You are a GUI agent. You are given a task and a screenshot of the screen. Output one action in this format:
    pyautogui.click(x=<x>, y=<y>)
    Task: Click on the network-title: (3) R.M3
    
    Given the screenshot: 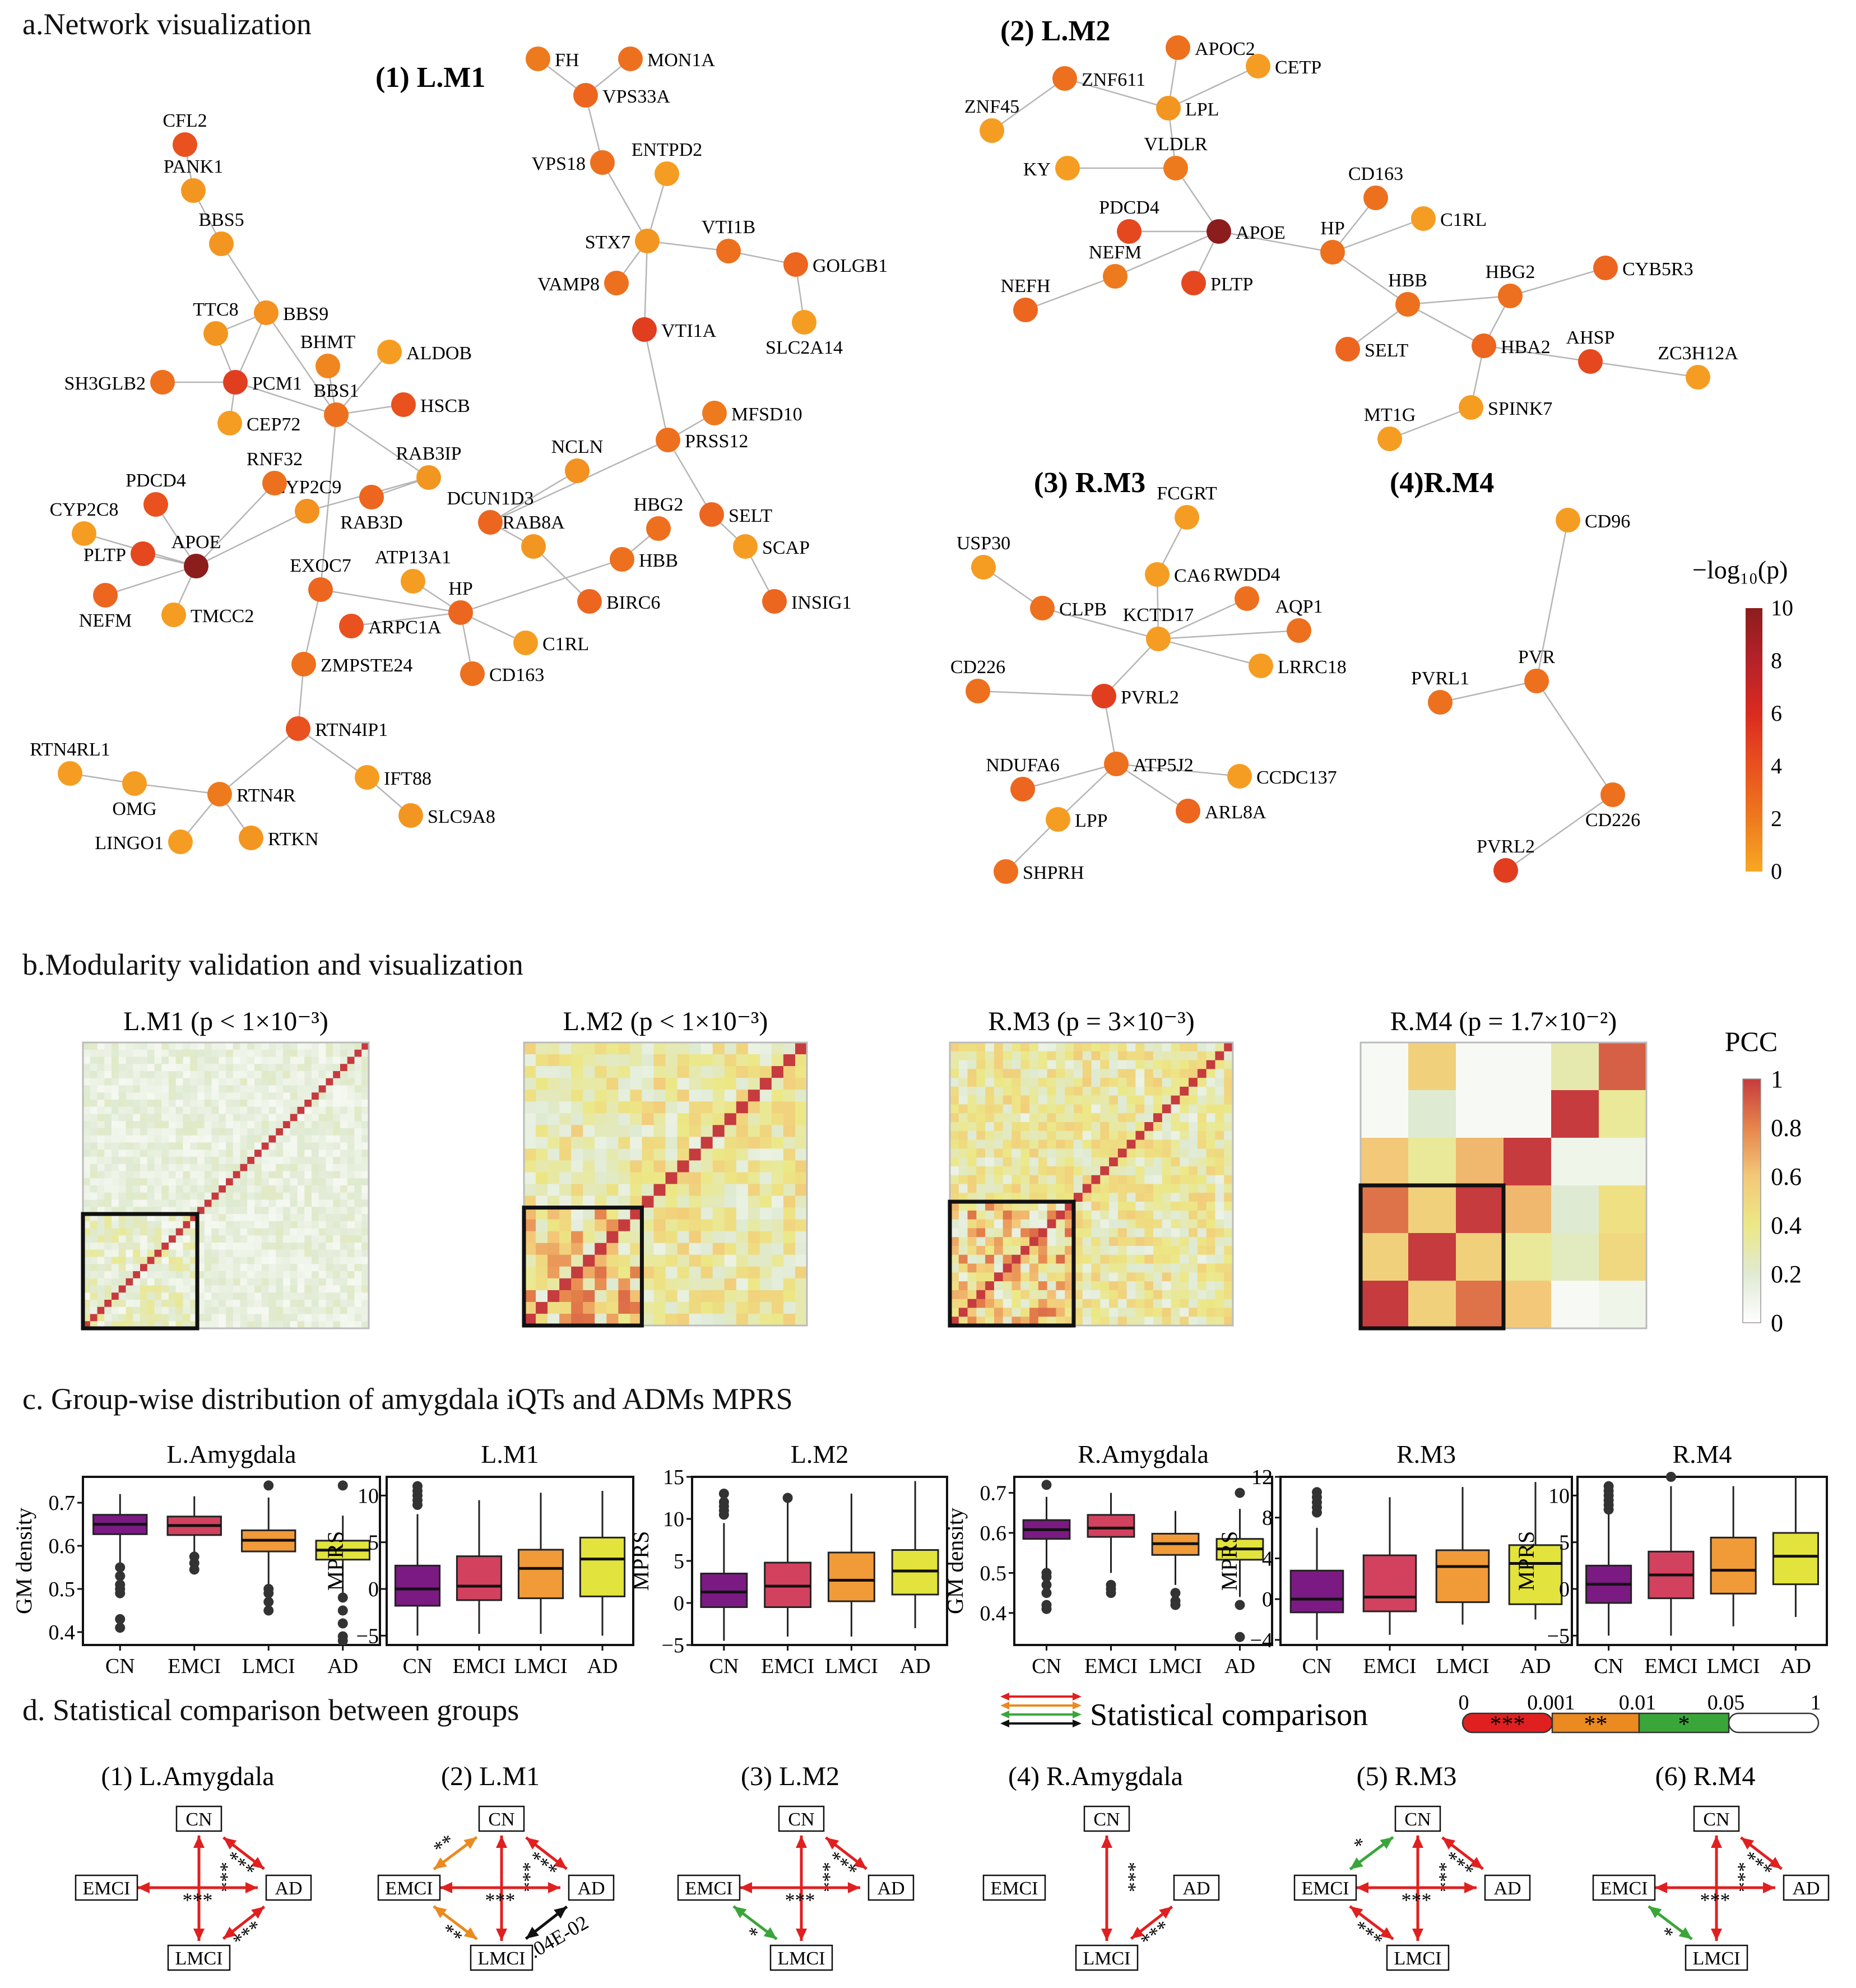 What is the action you would take?
    pyautogui.click(x=1089, y=483)
    